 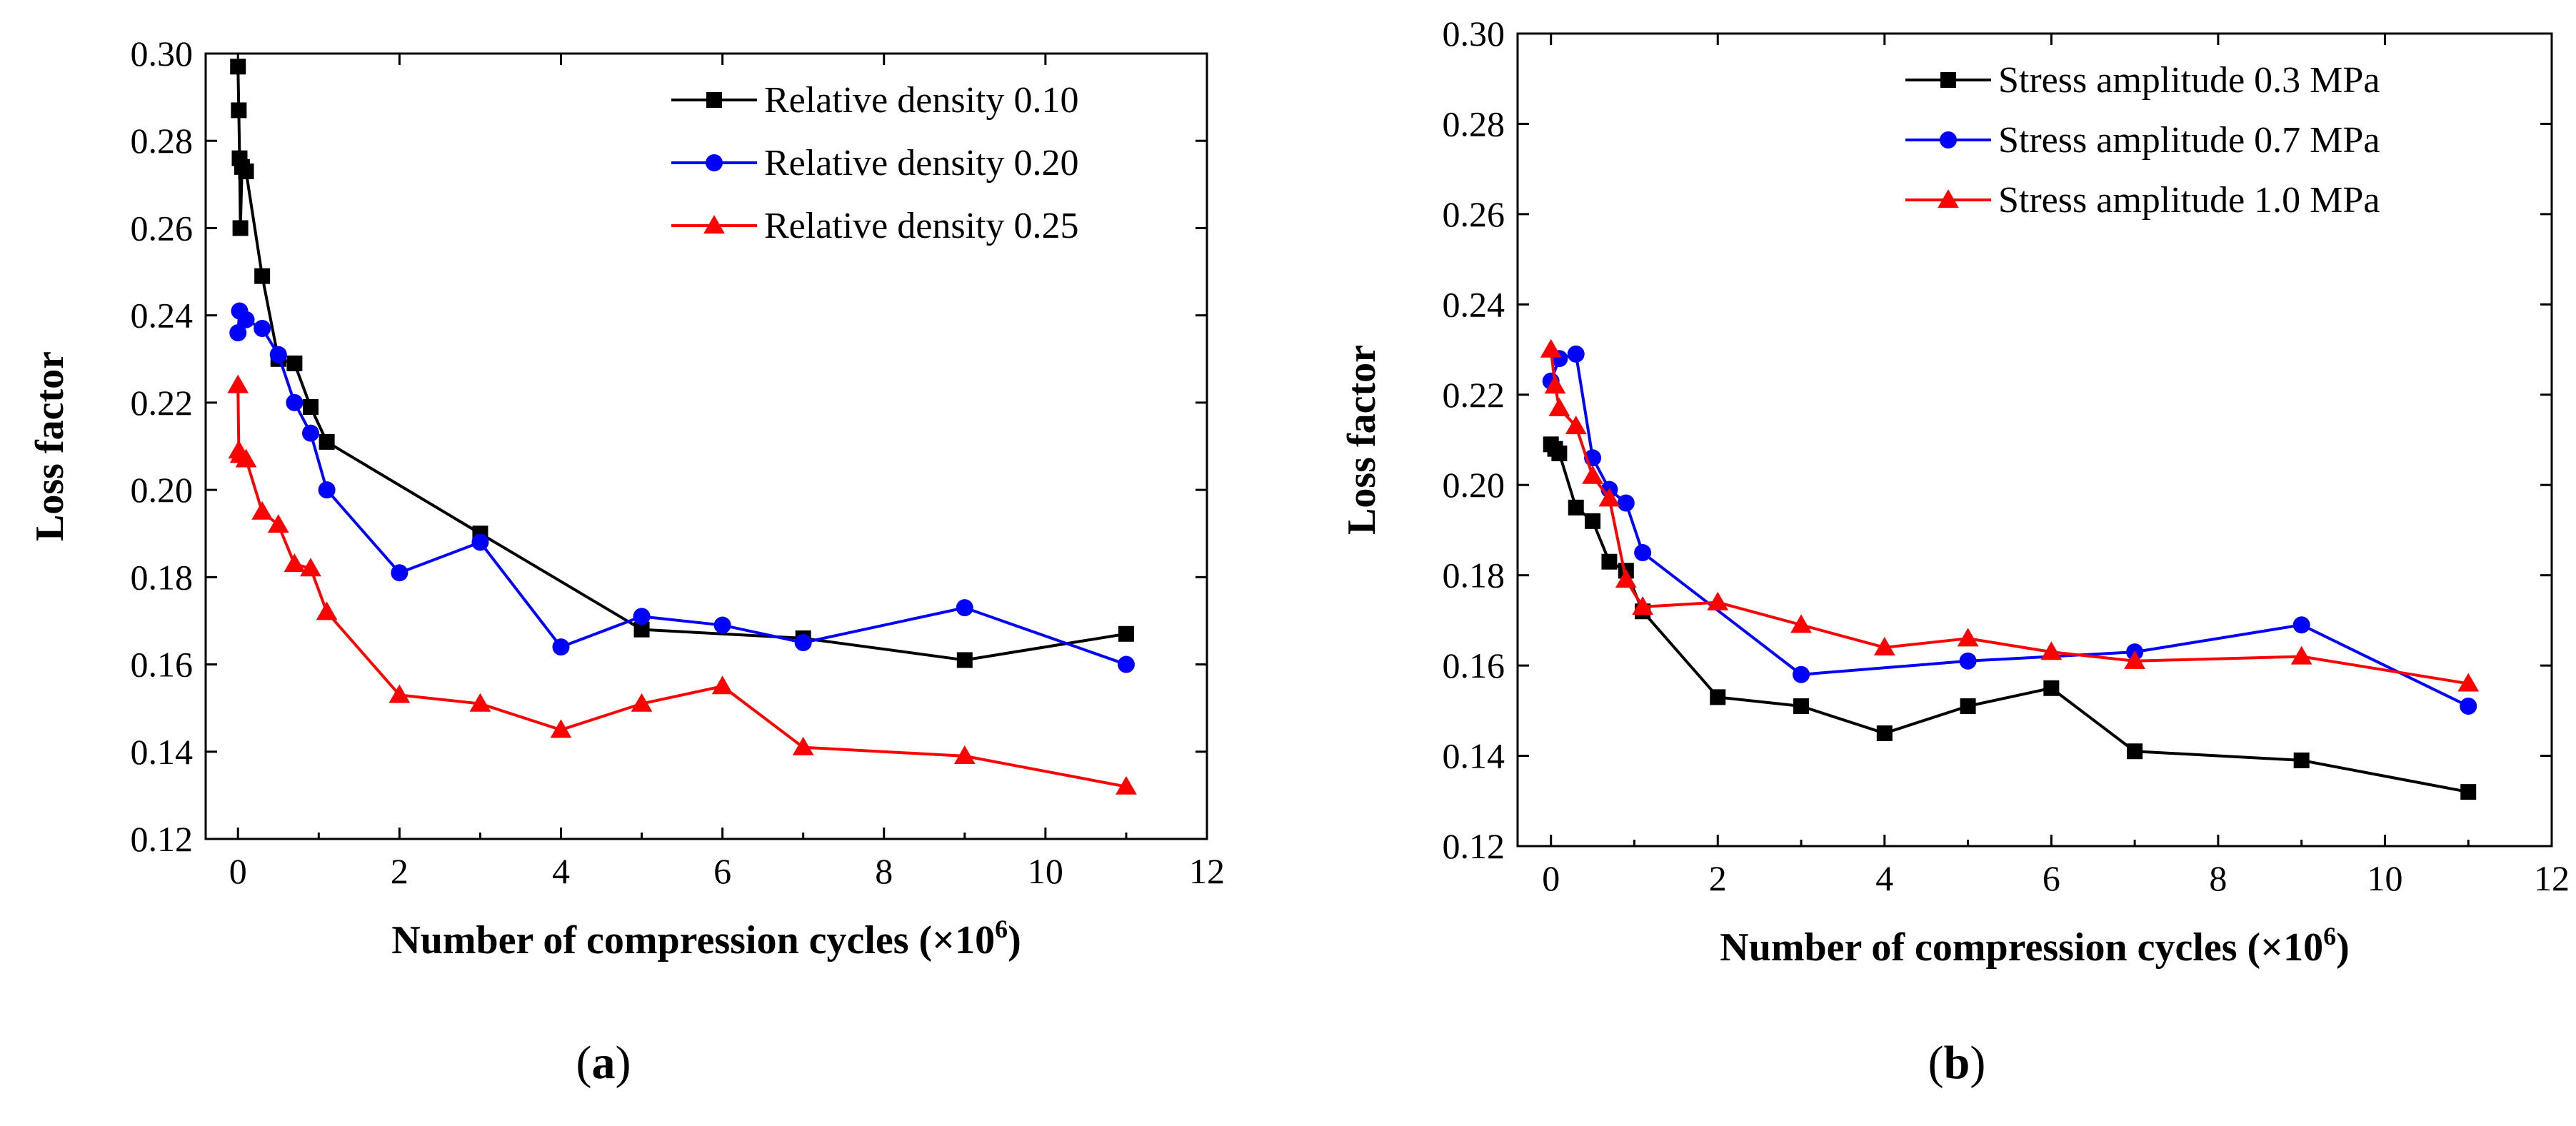 What do you see at coordinates (1207, 871) in the screenshot?
I see `x-tick-label: 12` at bounding box center [1207, 871].